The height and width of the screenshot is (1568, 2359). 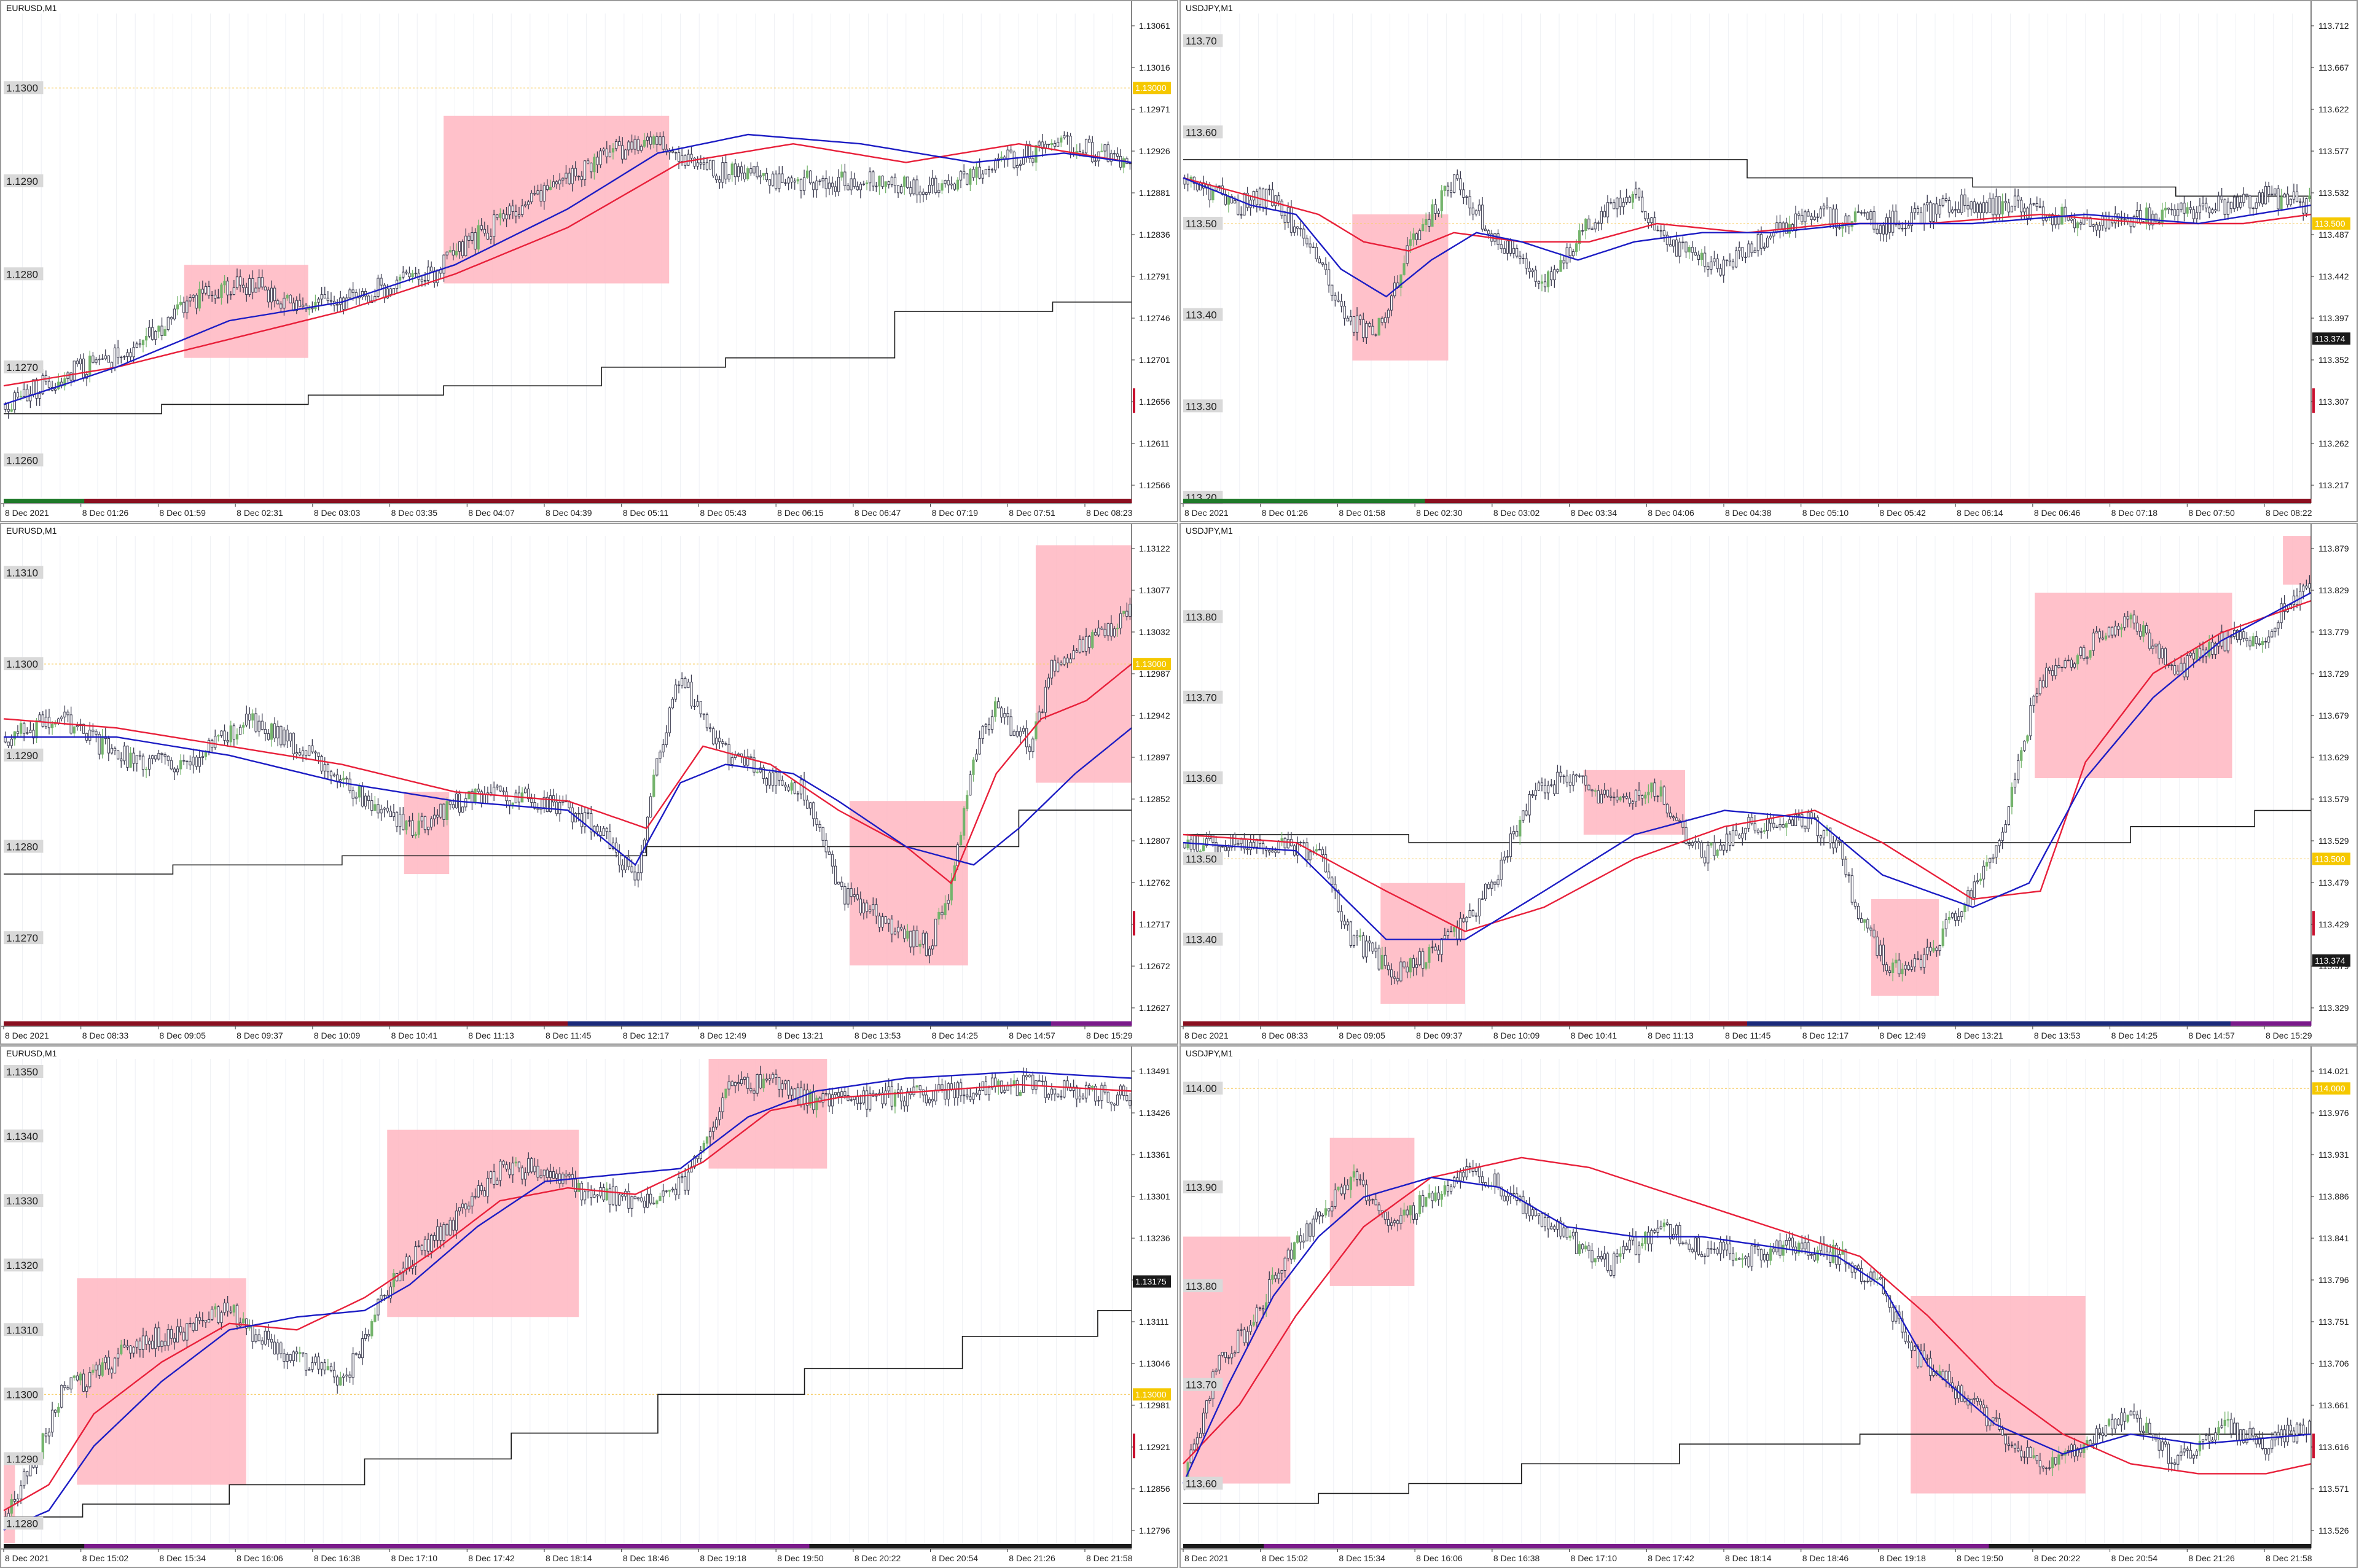 What do you see at coordinates (366, 501) in the screenshot?
I see `session-segment` at bounding box center [366, 501].